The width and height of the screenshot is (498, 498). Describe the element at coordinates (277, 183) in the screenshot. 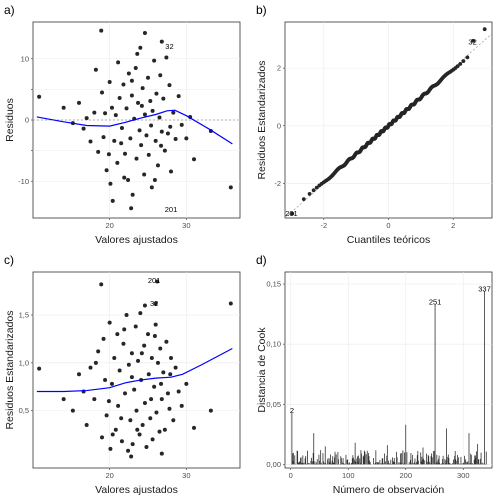

I see `y-tick-label: -2` at that location.